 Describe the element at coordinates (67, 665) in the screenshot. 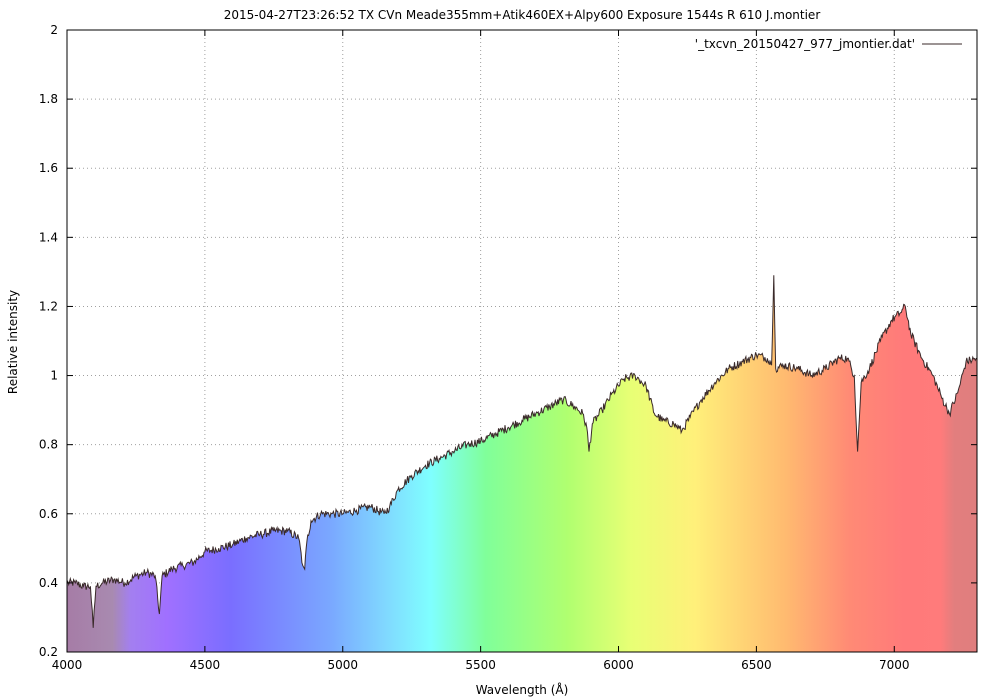

I see `x-tick-label: 4000` at that location.